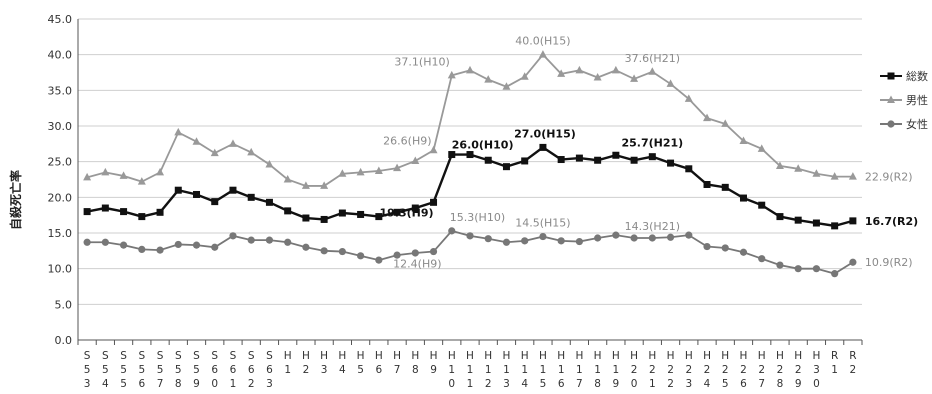  Describe the element at coordinates (470, 370) in the screenshot. I see `x-tick-label: H 1 1` at that location.